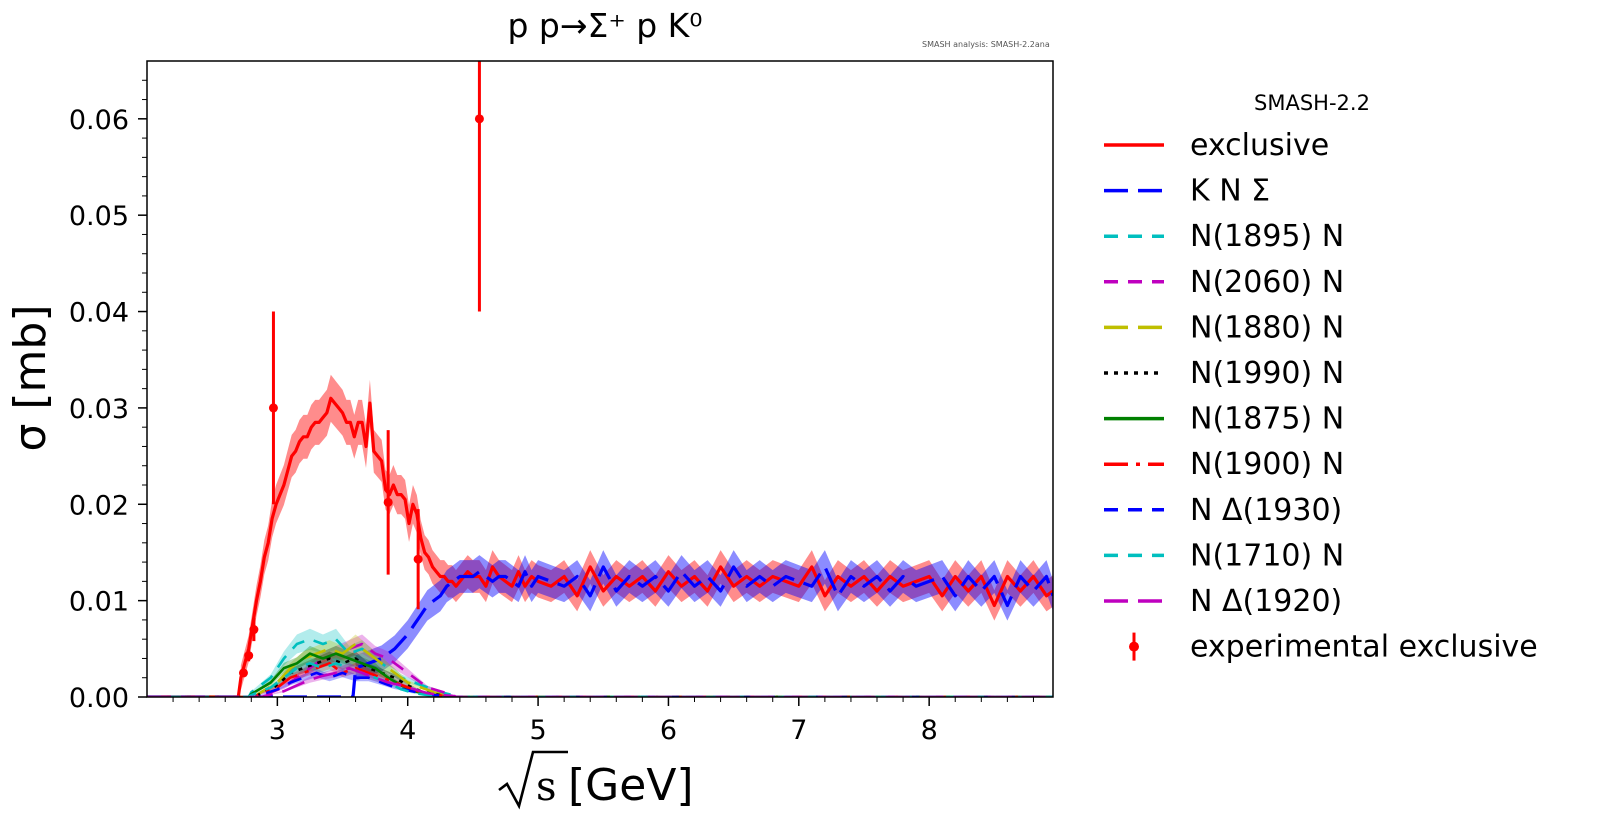  Describe the element at coordinates (1267, 327) in the screenshot. I see `legend-label-n-1880-n: N(1880) N` at that location.